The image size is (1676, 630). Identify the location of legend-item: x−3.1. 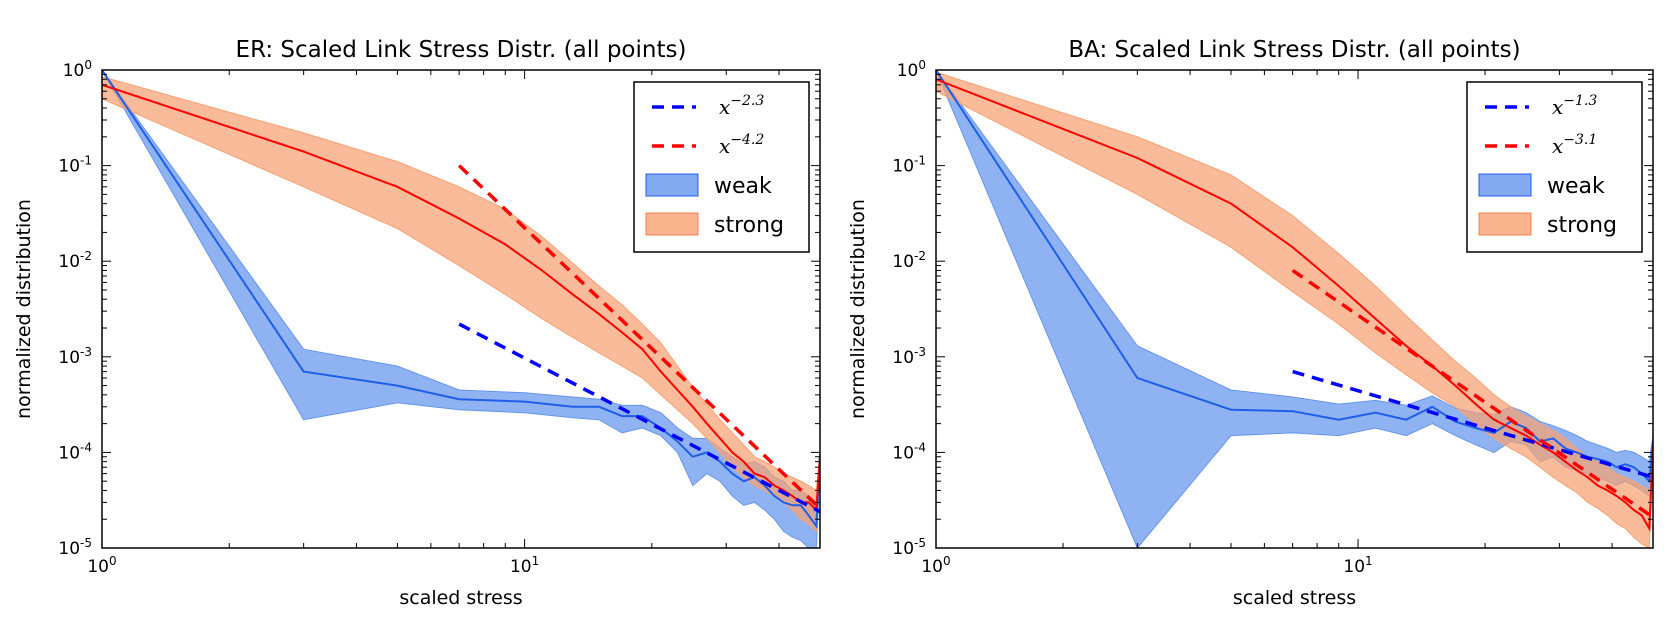
(1541, 145).